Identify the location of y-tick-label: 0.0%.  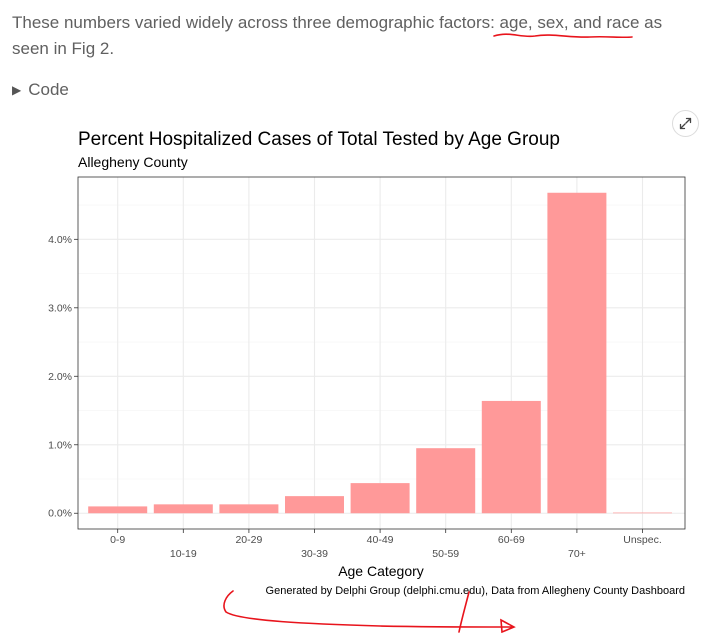
(60, 514).